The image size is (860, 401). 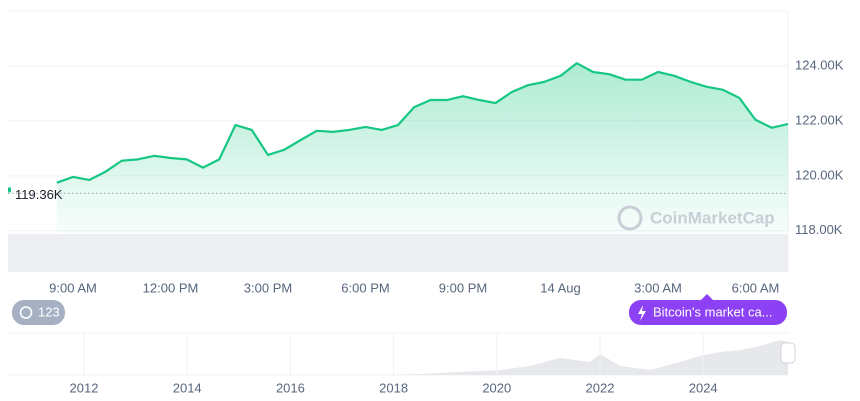 I want to click on x-tick-label: 9:00 PM, so click(x=463, y=287).